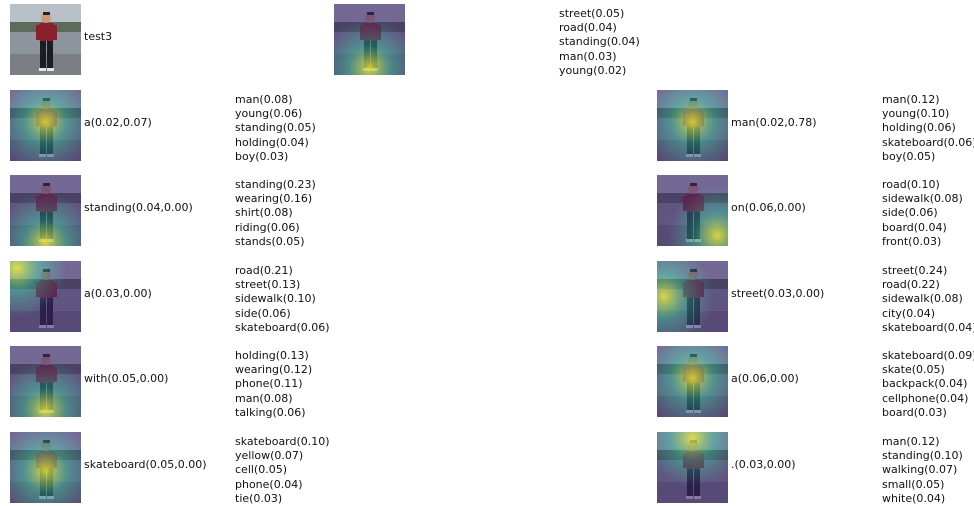 The height and width of the screenshot is (506, 974). I want to click on prediction-item: boy(0.05), so click(909, 156).